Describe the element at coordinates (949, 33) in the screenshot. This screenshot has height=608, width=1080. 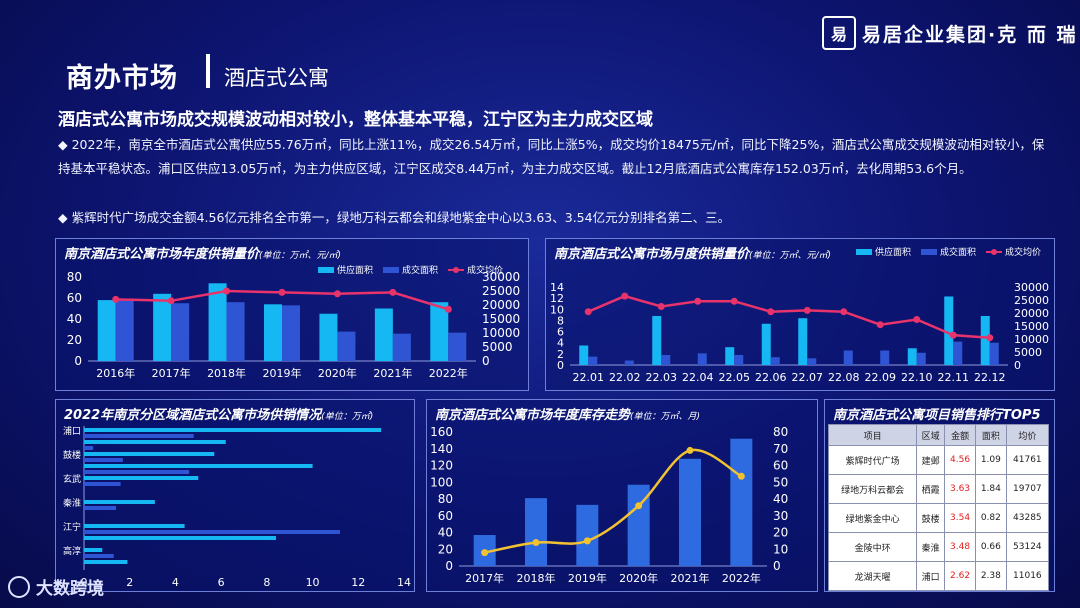
I see `brand: 易 易居企业集团·克 而 瑞` at that location.